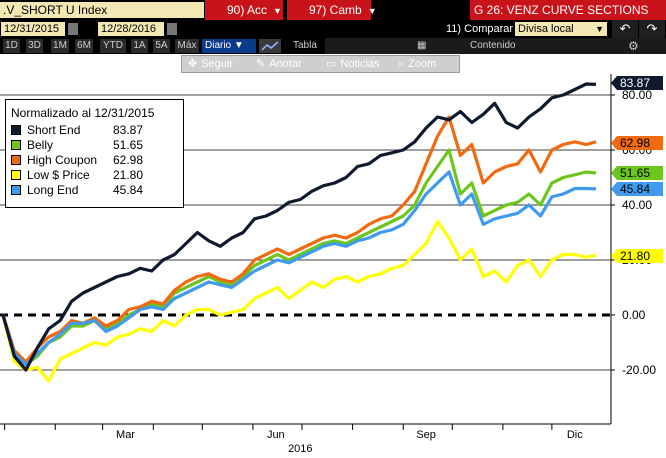 Image resolution: width=666 pixels, height=458 pixels. I want to click on period-1m: 1M, so click(60, 46).